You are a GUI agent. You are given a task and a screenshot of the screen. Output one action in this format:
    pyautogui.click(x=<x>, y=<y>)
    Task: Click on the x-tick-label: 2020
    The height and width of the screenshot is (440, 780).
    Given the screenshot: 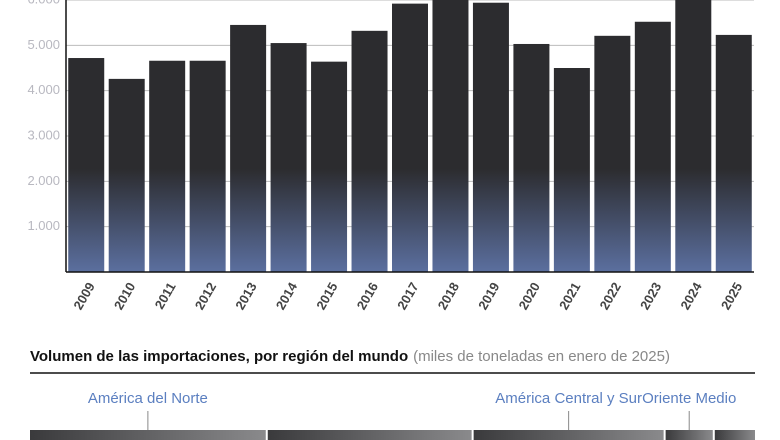 What is the action you would take?
    pyautogui.click(x=529, y=296)
    